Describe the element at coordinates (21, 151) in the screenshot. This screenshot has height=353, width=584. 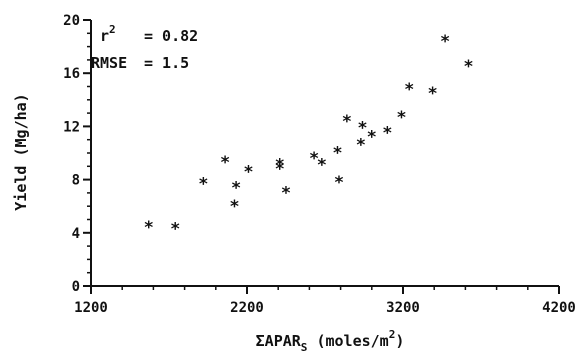
I see `y-axis-title: Yield (Mg/ha)` at that location.